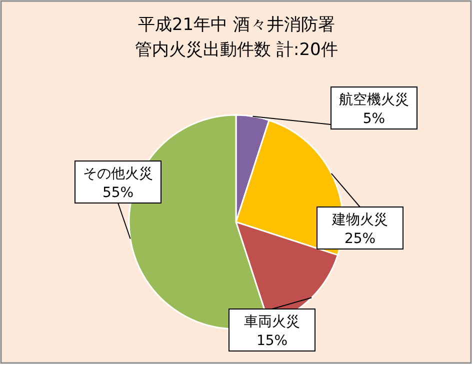 Image resolution: width=473 pixels, height=365 pixels. What do you see at coordinates (359, 220) in the screenshot?
I see `slice-label: 建物火災` at bounding box center [359, 220].